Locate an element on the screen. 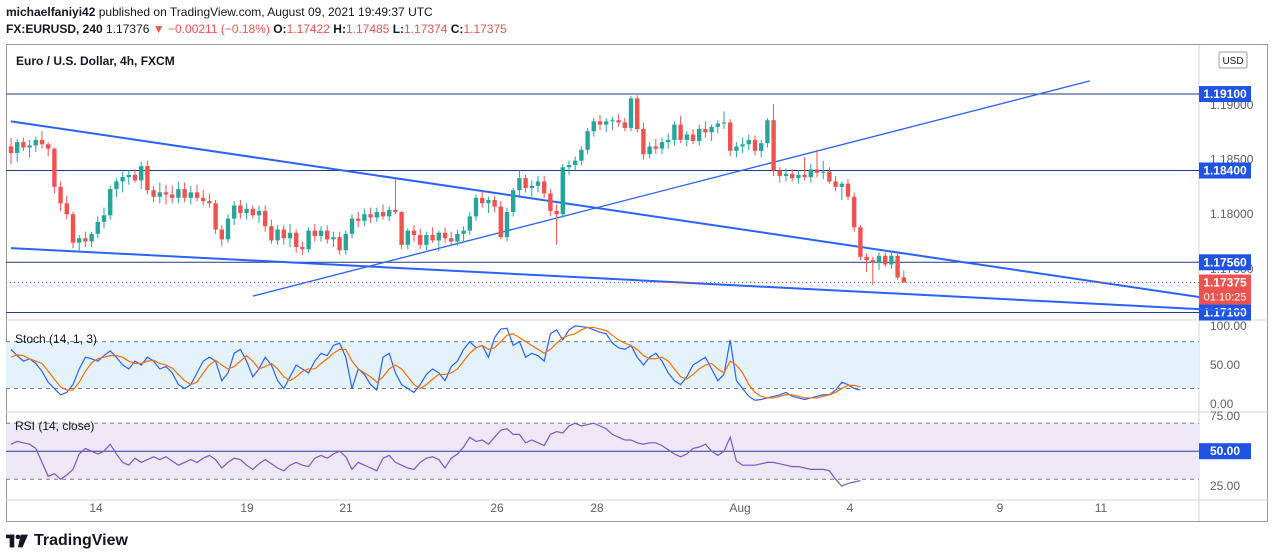  tradingview-logo-icon is located at coordinates (17, 541).